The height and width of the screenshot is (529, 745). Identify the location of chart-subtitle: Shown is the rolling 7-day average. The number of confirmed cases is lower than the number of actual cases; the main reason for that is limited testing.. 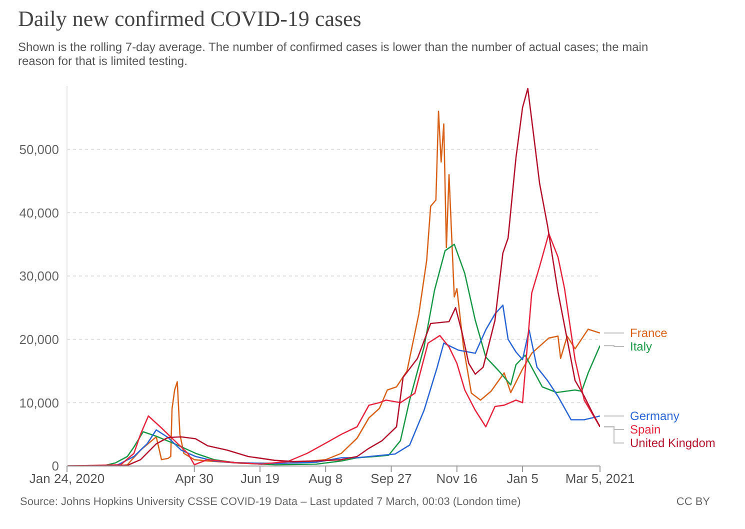
(334, 54).